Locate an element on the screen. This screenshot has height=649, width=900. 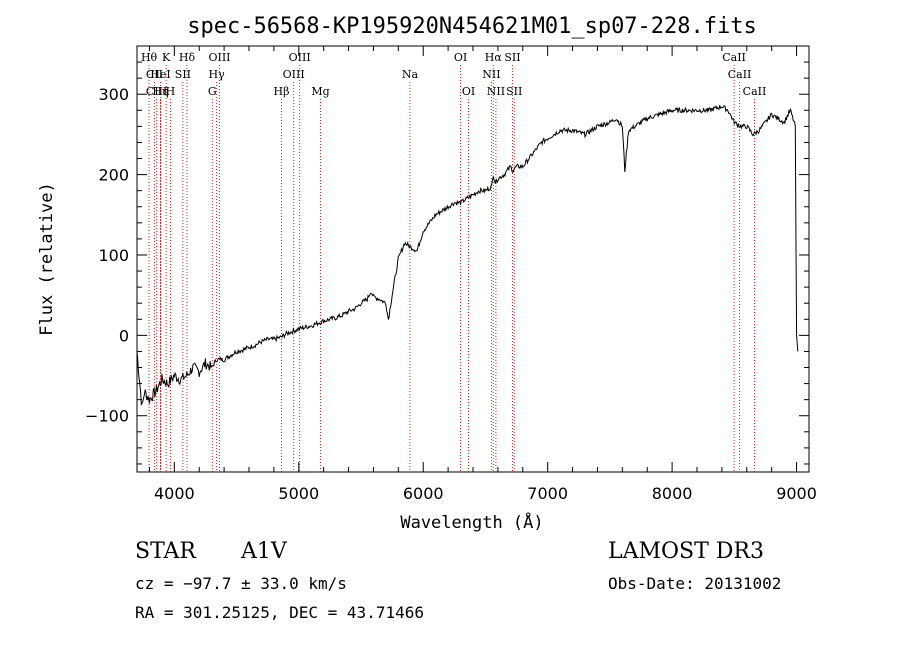
spectral-line-label: Hδ is located at coordinates (187, 57).